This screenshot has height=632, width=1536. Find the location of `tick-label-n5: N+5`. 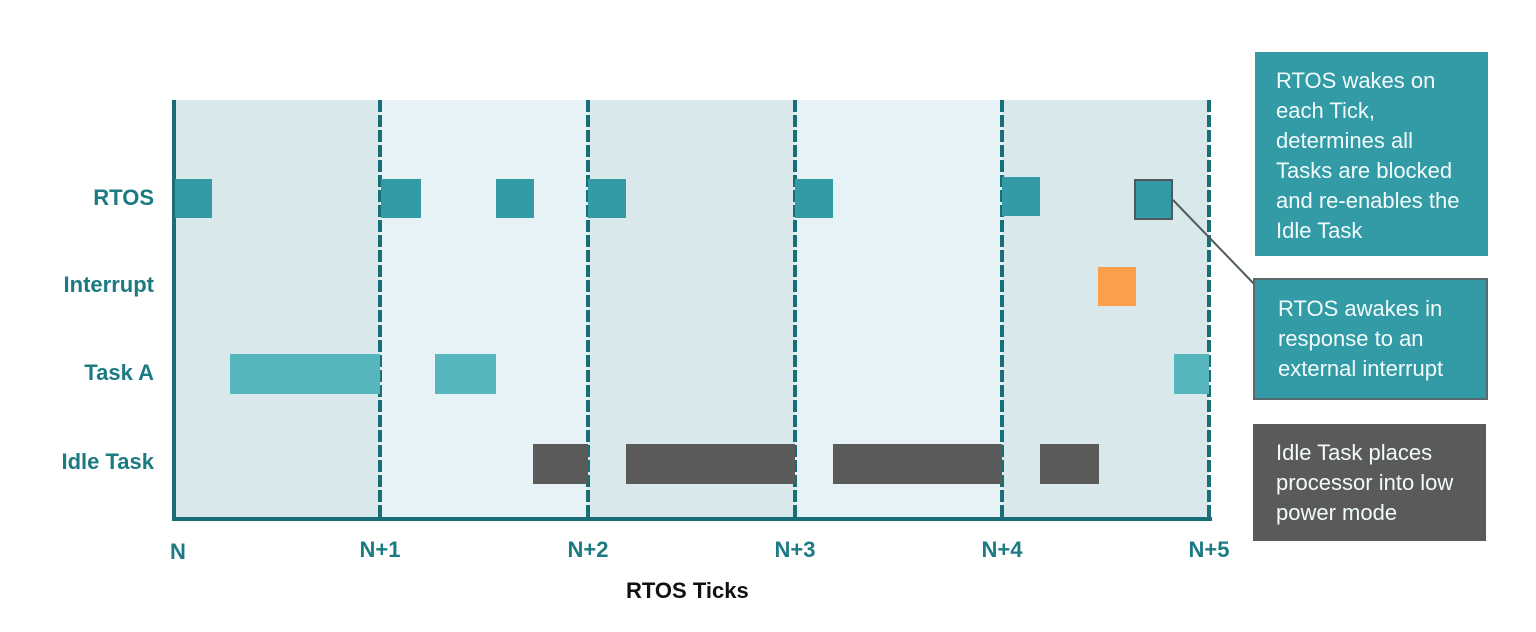

tick-label-n5: N+5 is located at coordinates (1209, 549).